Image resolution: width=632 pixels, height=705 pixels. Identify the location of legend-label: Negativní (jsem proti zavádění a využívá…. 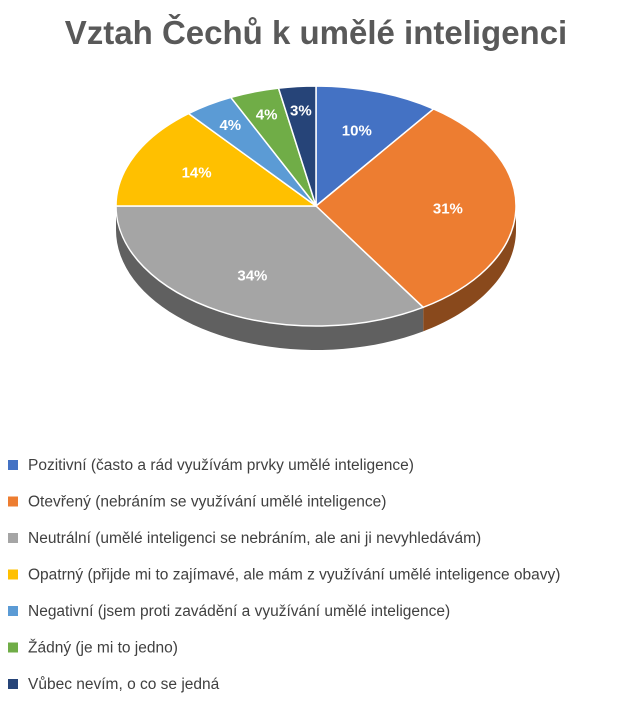
(239, 611).